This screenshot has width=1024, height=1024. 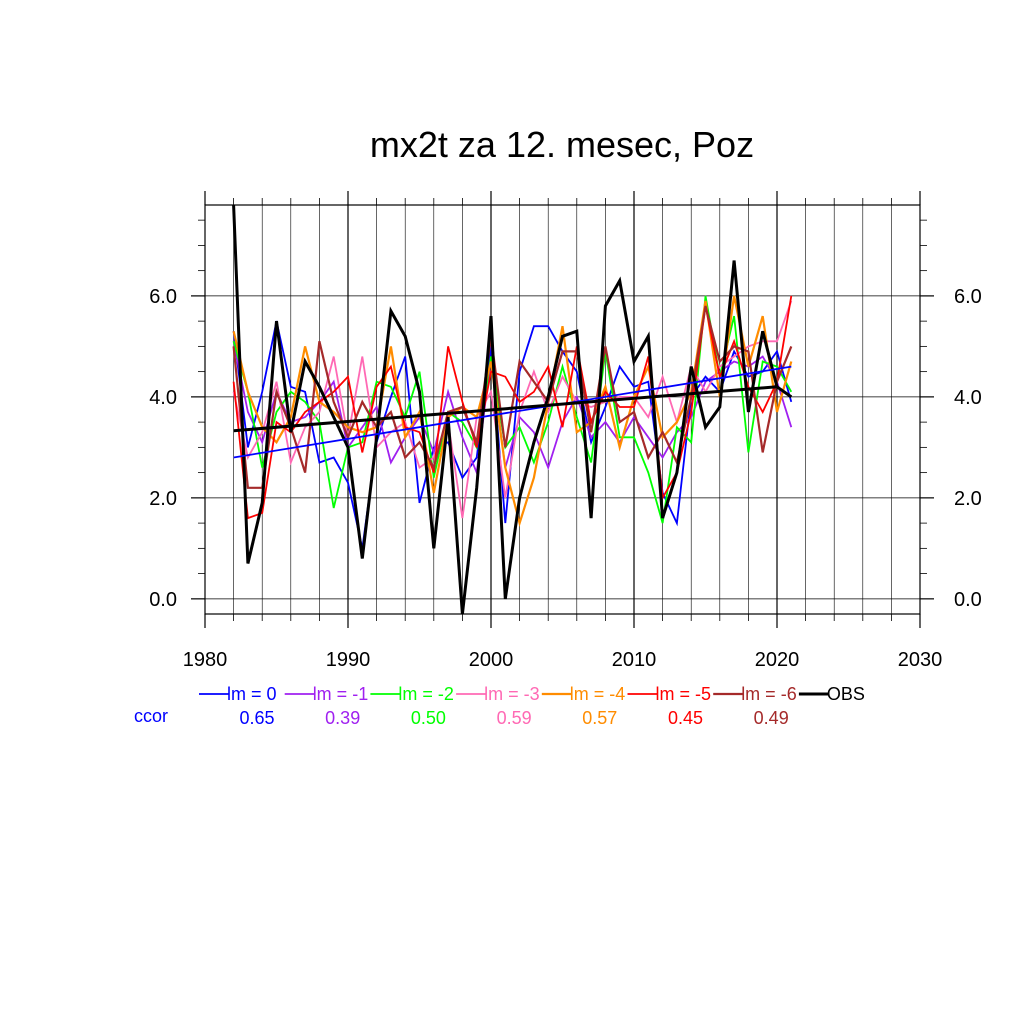 I want to click on legend-entry-label: lm = -2, so click(x=426, y=694).